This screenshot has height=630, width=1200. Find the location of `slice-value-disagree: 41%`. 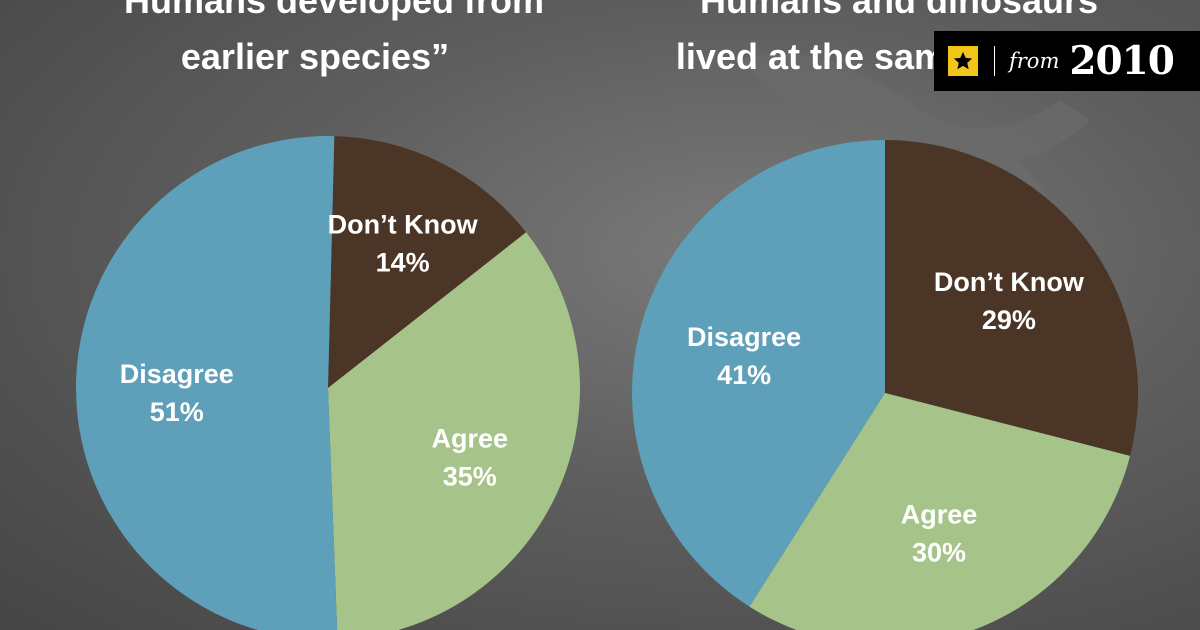

slice-value-disagree: 41% is located at coordinates (744, 375).